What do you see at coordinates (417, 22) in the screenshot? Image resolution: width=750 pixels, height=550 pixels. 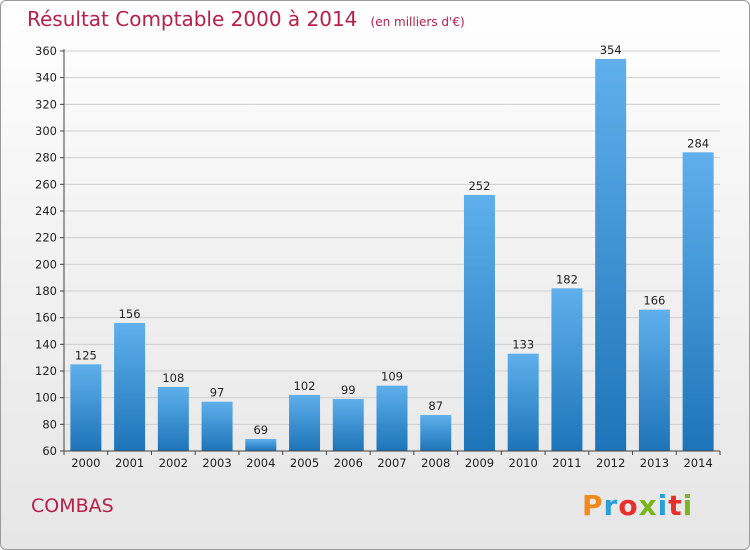 I see `chart-subtitle: (en milliers d'€)` at bounding box center [417, 22].